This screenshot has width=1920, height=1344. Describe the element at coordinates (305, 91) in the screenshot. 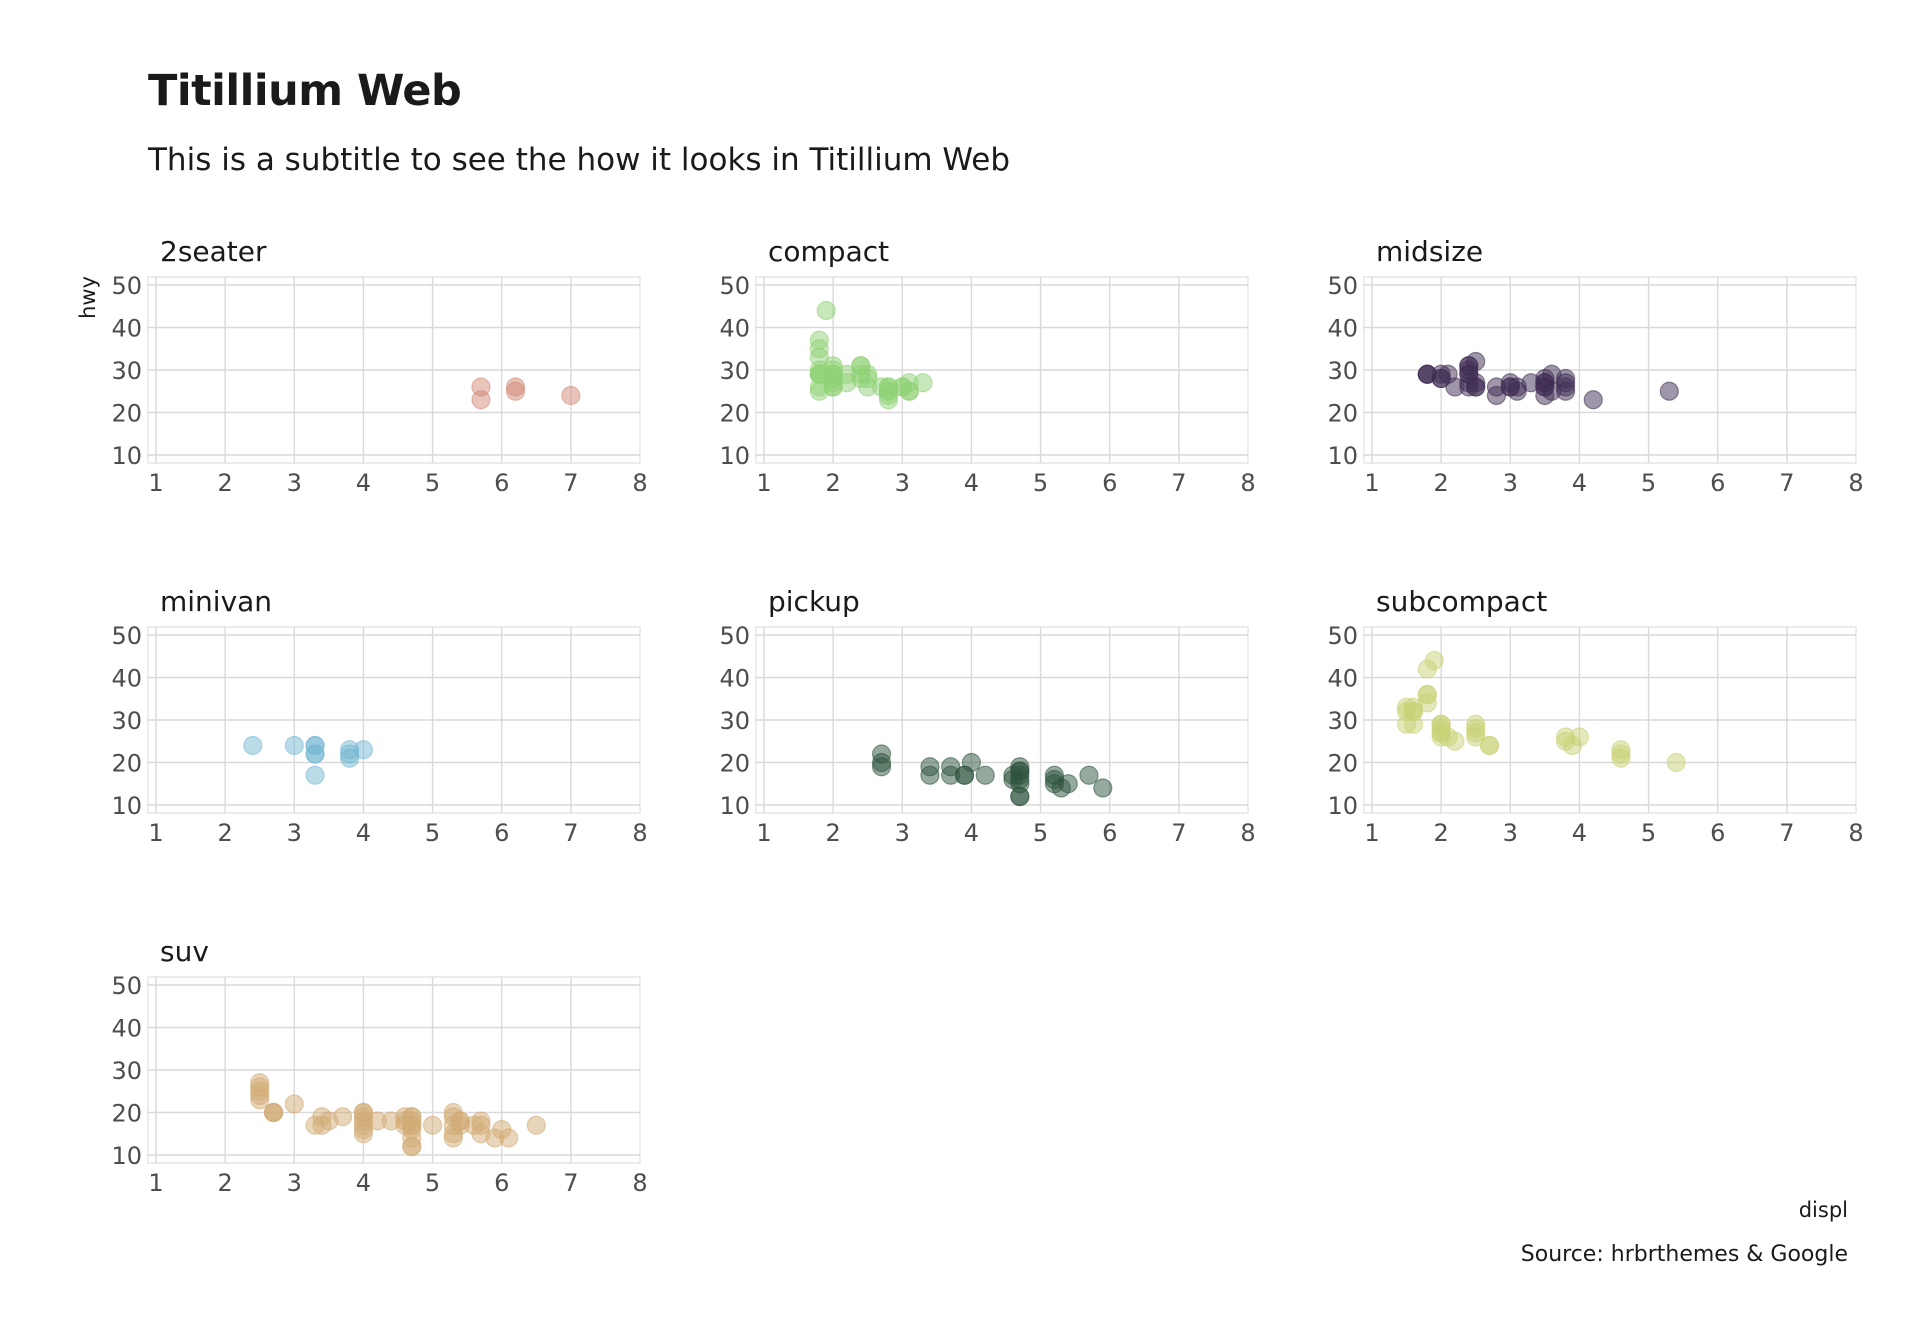

I see `chart-title: Titillium Web` at that location.